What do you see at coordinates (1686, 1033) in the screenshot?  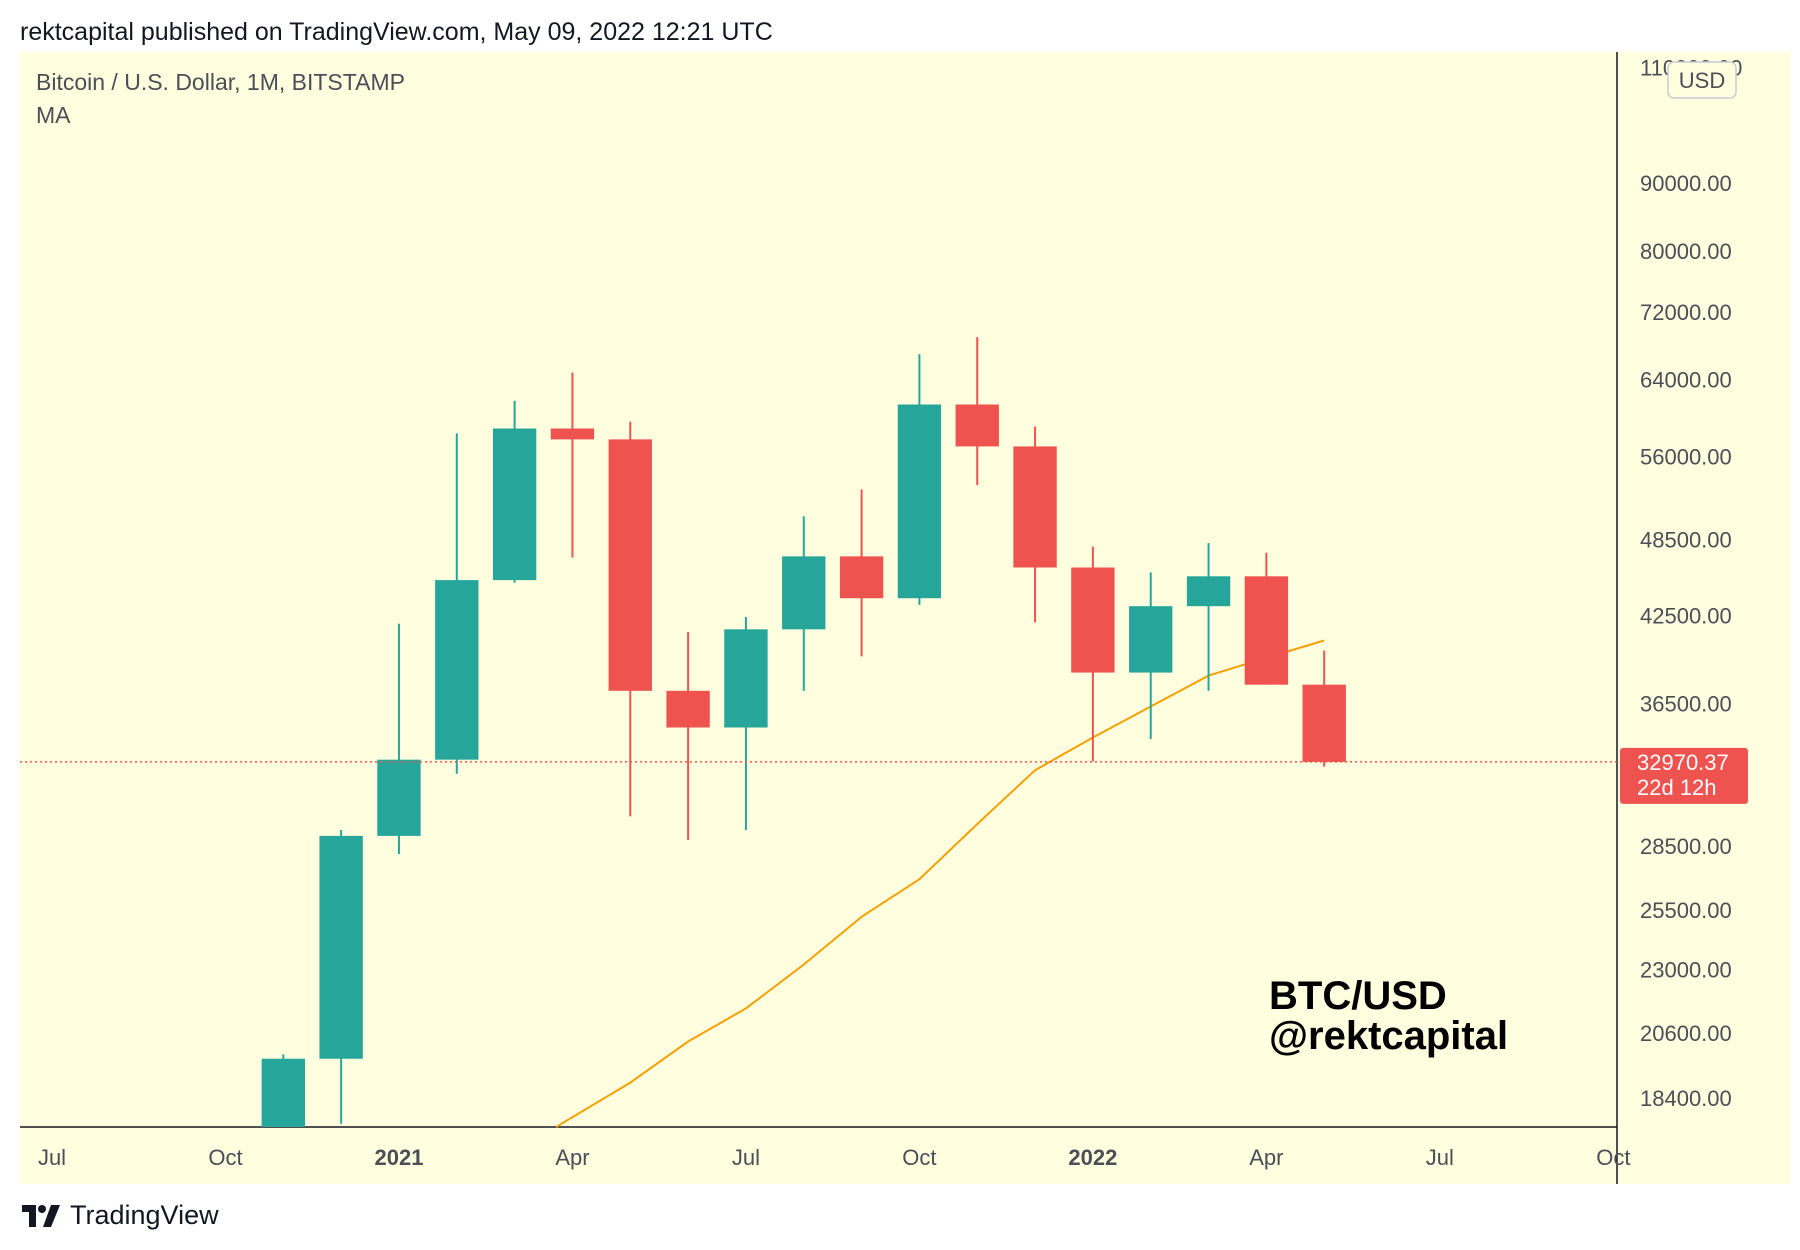 I see `y-tick-label: 20600.00` at bounding box center [1686, 1033].